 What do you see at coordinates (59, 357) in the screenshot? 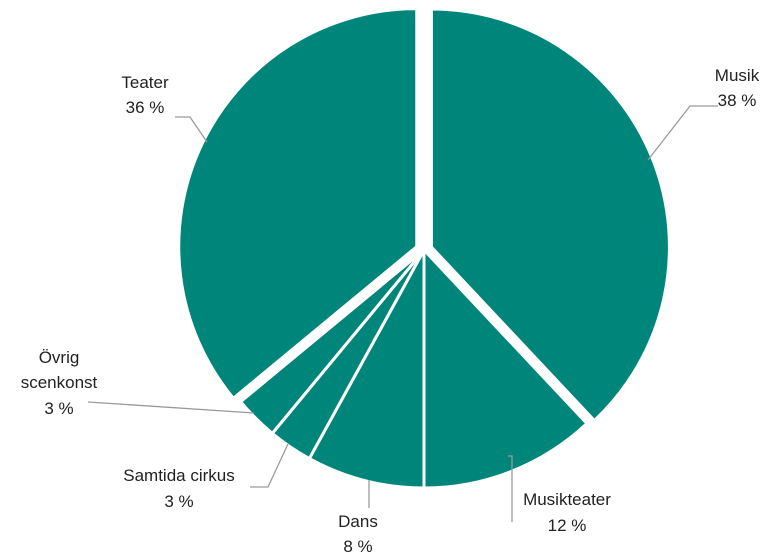
I see `label-ovrig-scenkonst-line1: Övrig` at bounding box center [59, 357].